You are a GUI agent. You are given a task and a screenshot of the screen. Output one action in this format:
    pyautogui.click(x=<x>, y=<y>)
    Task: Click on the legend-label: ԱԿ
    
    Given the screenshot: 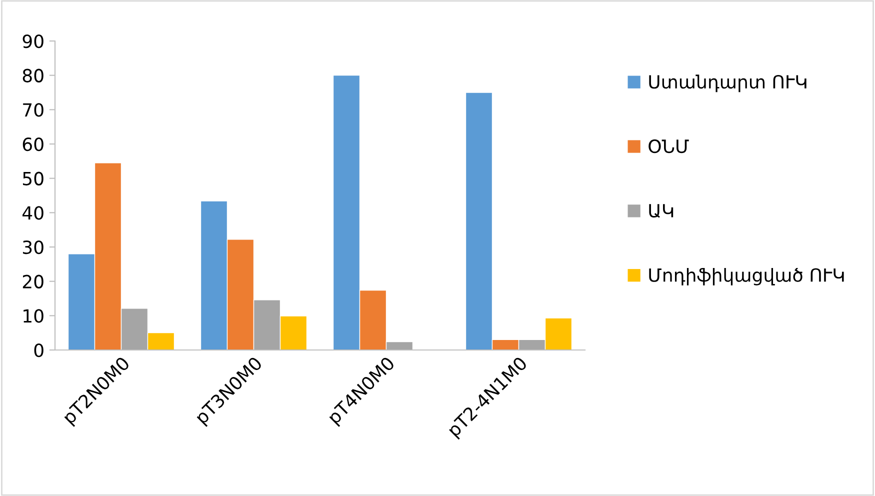 What is the action you would take?
    pyautogui.click(x=661, y=211)
    